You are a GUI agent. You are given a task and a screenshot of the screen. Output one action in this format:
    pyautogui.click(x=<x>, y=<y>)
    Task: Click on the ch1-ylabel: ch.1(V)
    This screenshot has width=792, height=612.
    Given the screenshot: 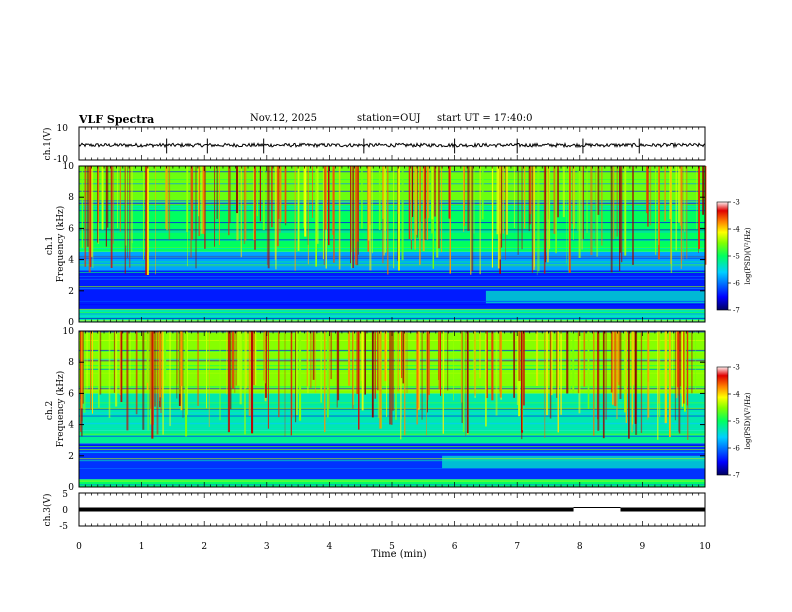 What is the action you would take?
    pyautogui.click(x=47, y=144)
    